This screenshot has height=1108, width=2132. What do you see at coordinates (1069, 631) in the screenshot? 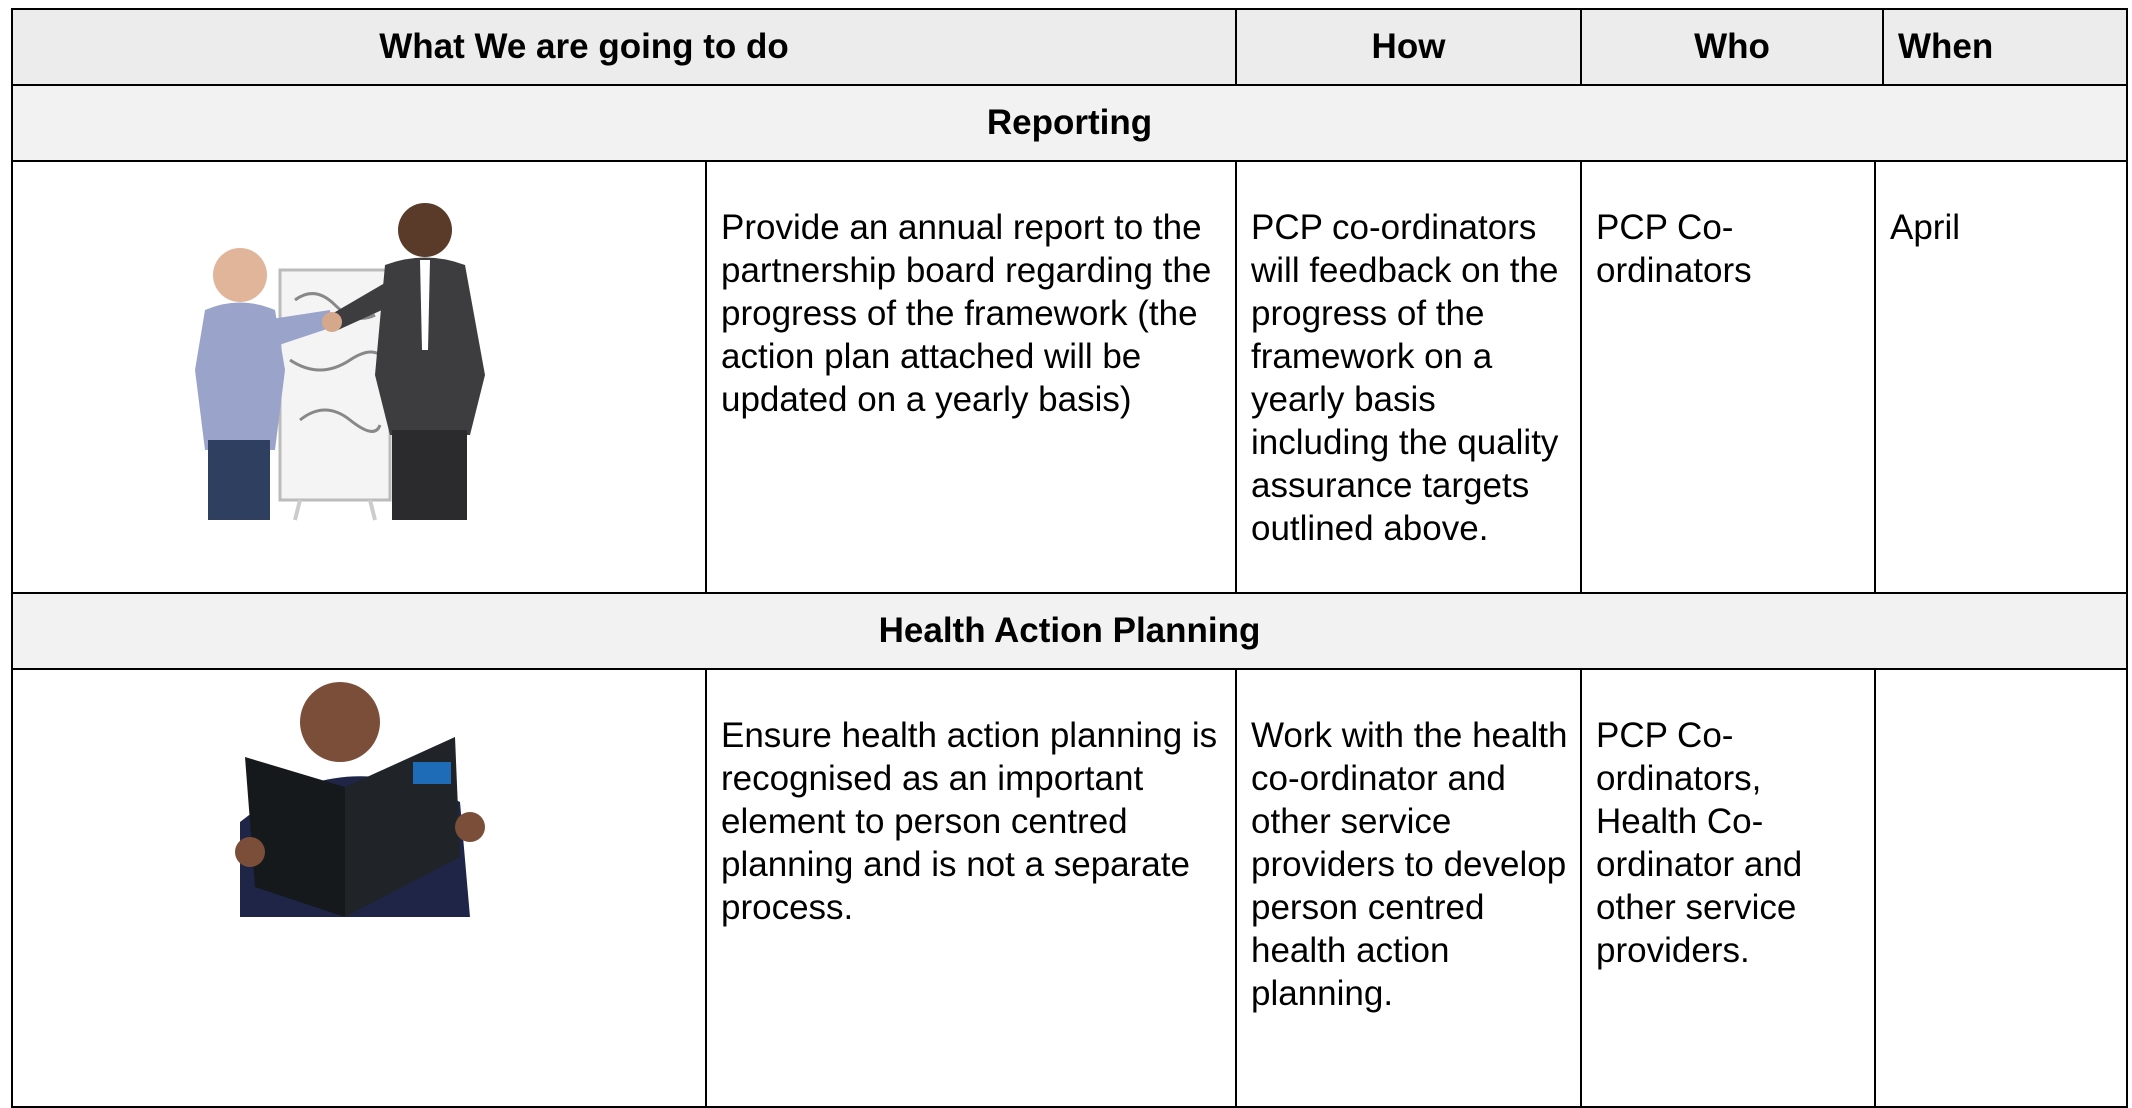
I see `section-title: Health Action Planning` at bounding box center [1069, 631].